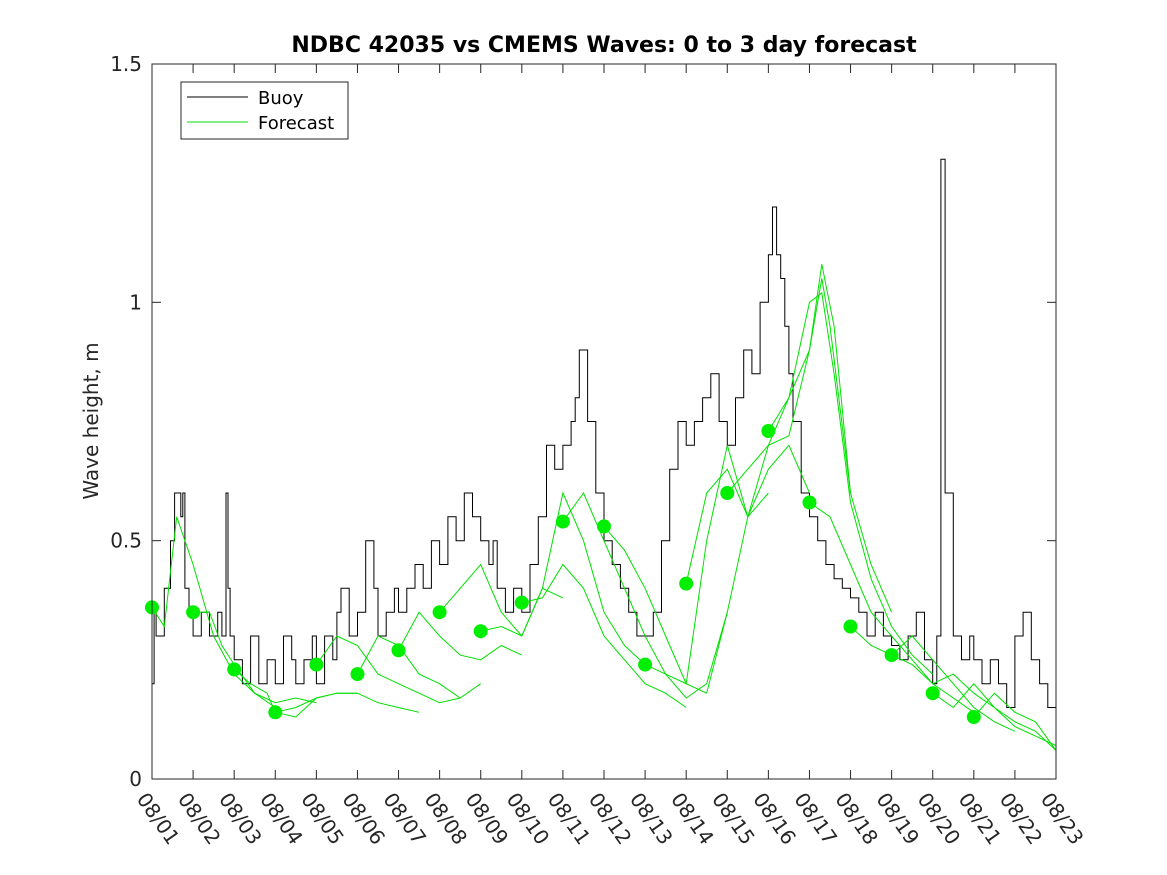  Describe the element at coordinates (774, 818) in the screenshot. I see `x-tick-label: 08/16` at that location.